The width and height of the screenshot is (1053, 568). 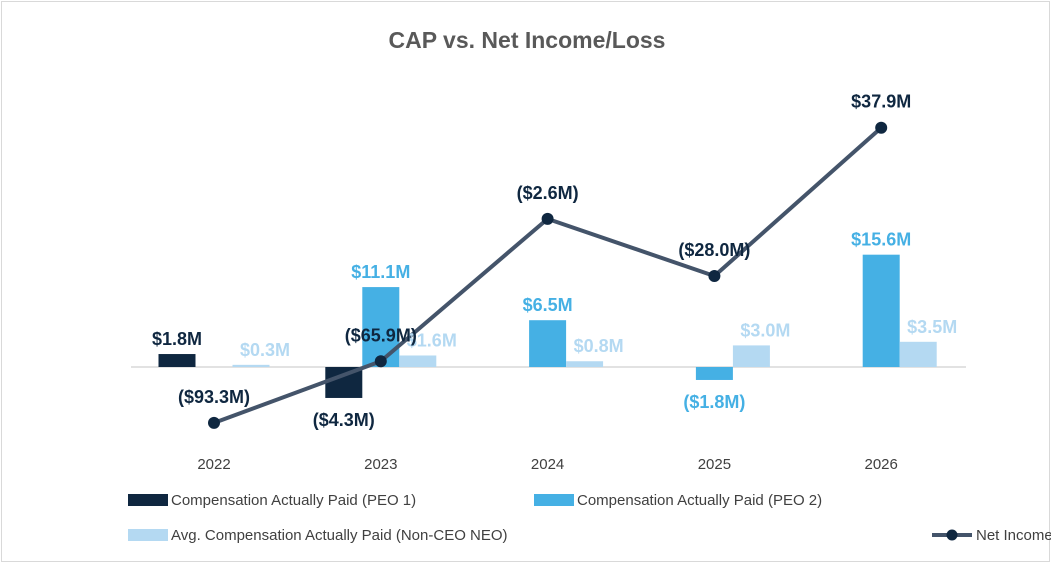 What do you see at coordinates (932, 327) in the screenshot?
I see `data-label: $3.5M` at bounding box center [932, 327].